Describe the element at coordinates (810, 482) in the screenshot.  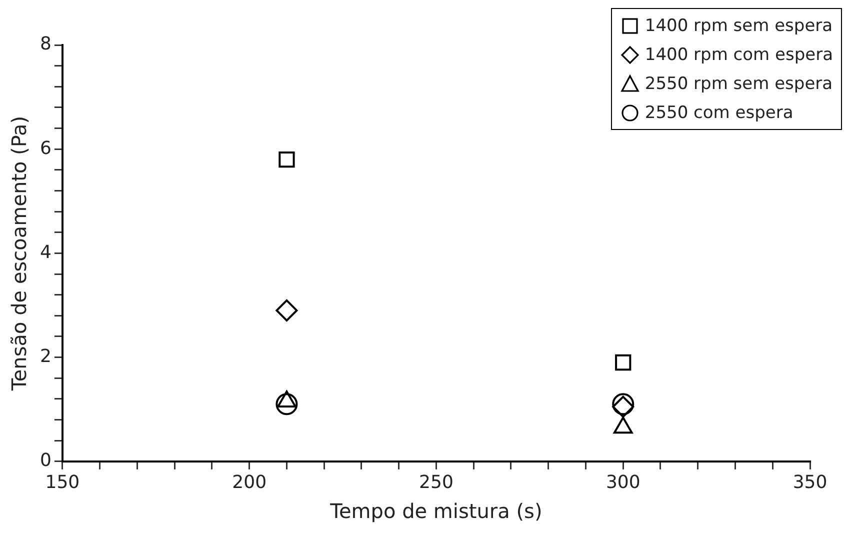
I see `x-tick-label: 350` at that location.